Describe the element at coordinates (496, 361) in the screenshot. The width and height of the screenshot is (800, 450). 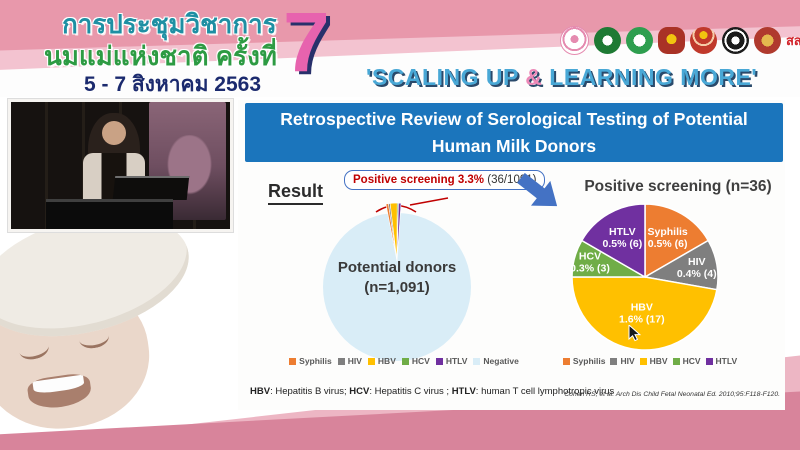
I see `legend-item-negative: Negative` at that location.